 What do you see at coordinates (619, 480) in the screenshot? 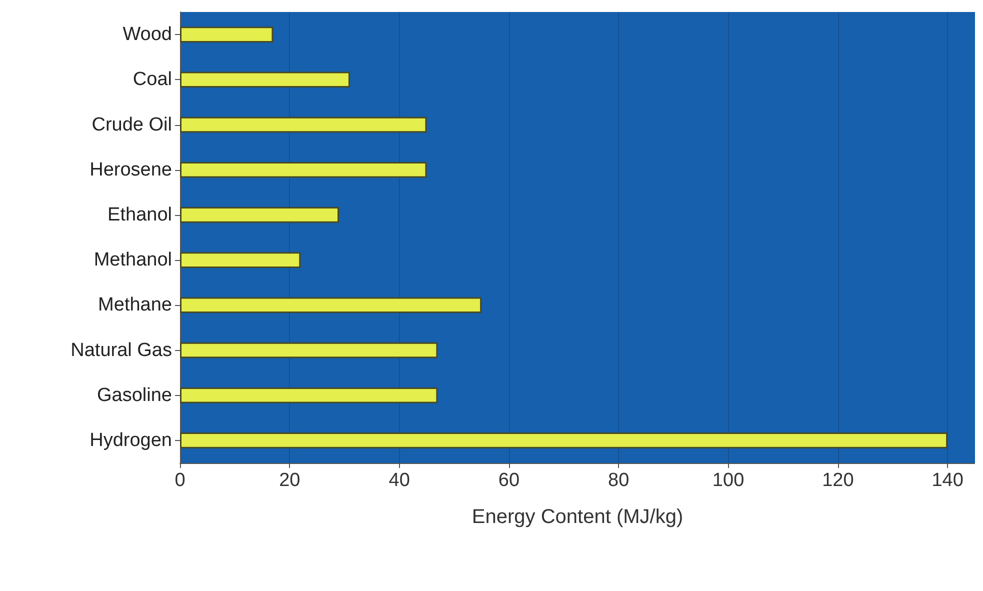
I see `x-tick-label: 80` at bounding box center [619, 480].